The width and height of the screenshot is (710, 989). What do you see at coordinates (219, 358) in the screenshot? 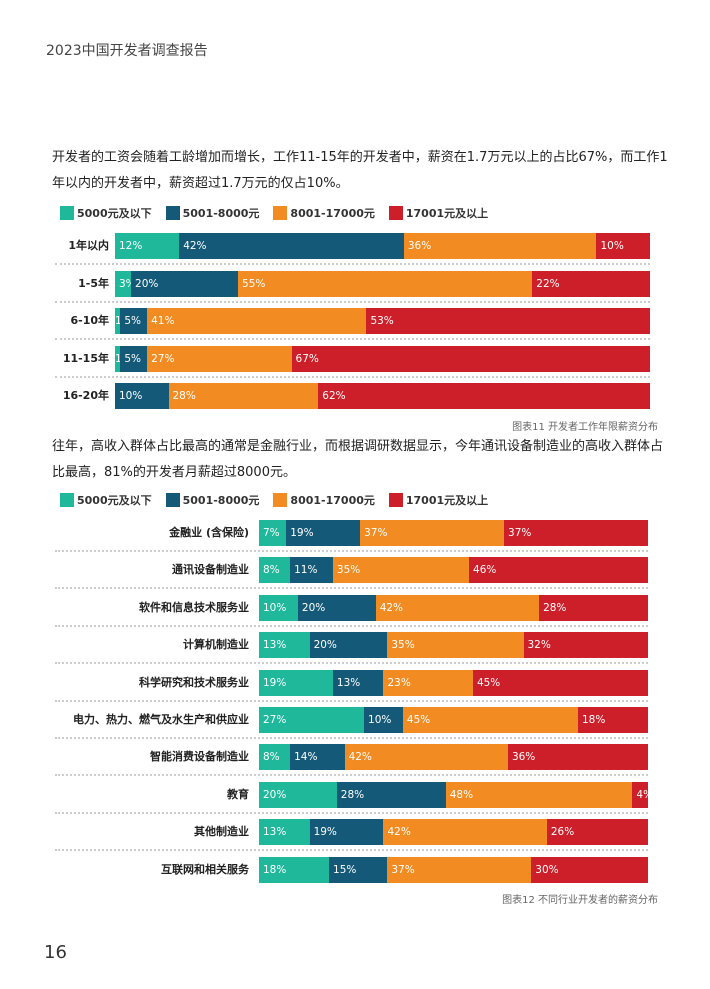
I see `bar-segment-3: 27%` at bounding box center [219, 358].